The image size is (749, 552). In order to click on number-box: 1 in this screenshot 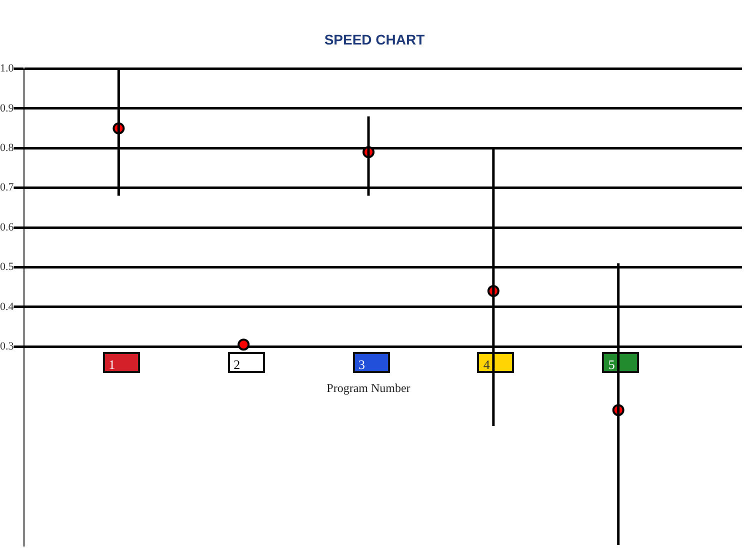, I will do `click(121, 362)`.